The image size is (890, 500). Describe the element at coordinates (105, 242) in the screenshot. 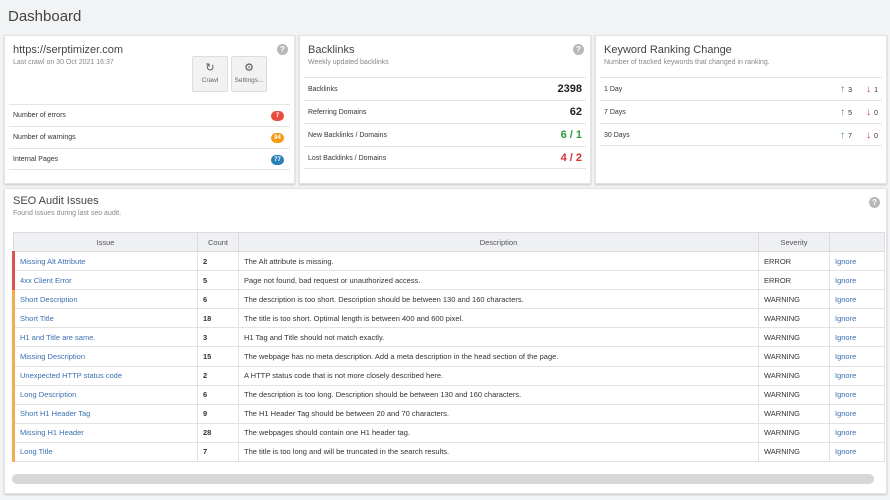

I see `col-issue: Issue` at that location.